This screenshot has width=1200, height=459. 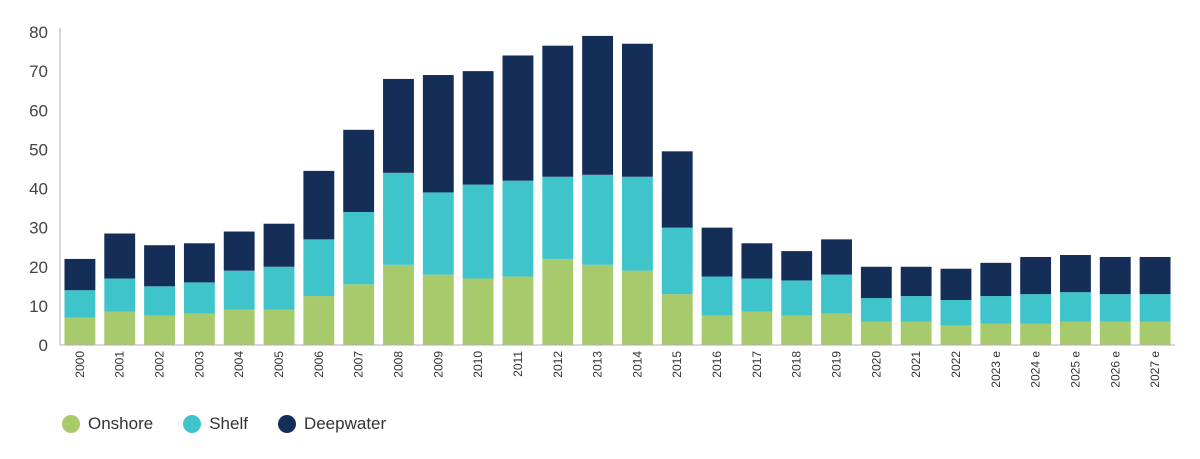 I want to click on legend-swatch-shelf, so click(x=192, y=424).